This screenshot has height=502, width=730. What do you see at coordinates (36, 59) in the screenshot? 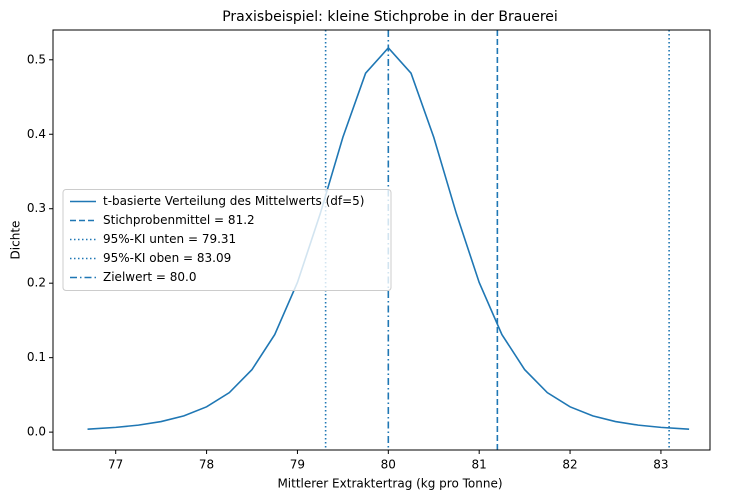
I see `y-tick-label: 0.5` at bounding box center [36, 59].